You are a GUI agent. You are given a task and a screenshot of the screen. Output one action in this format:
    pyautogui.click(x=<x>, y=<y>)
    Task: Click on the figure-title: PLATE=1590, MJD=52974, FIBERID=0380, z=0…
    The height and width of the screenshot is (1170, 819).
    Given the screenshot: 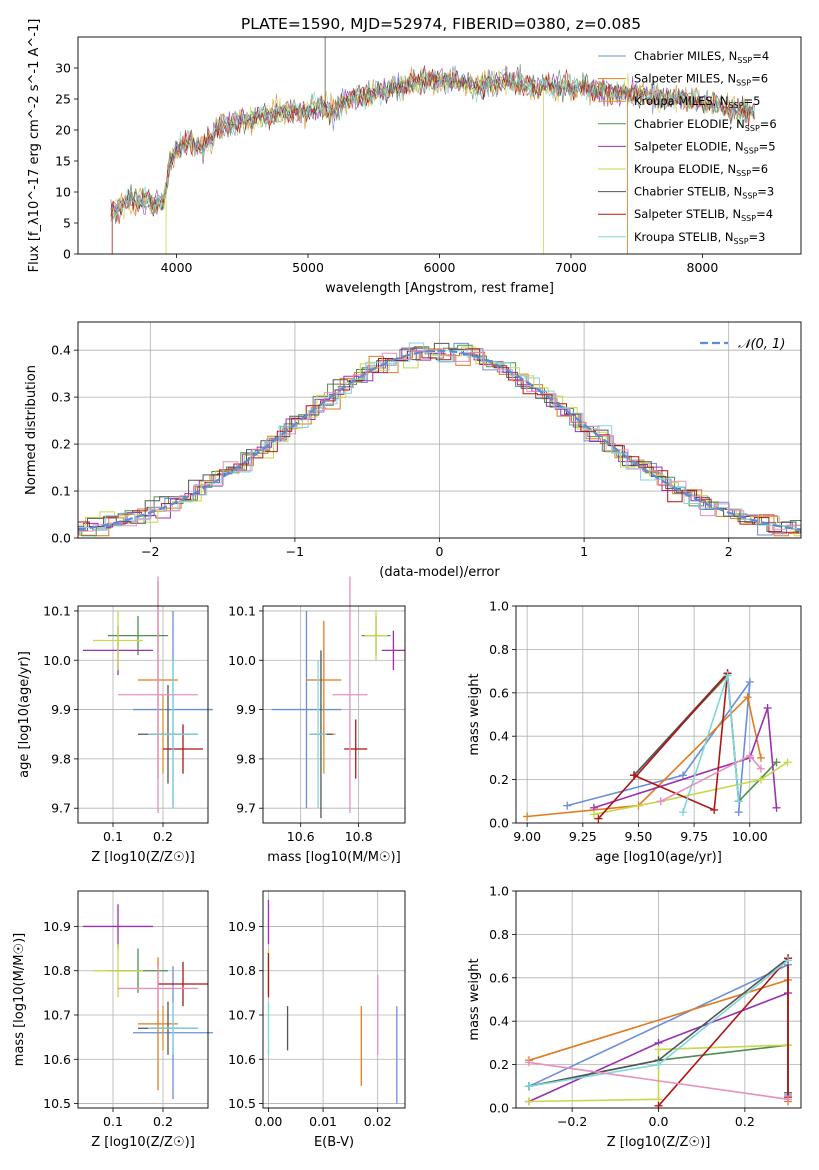 What is the action you would take?
    pyautogui.click(x=441, y=24)
    